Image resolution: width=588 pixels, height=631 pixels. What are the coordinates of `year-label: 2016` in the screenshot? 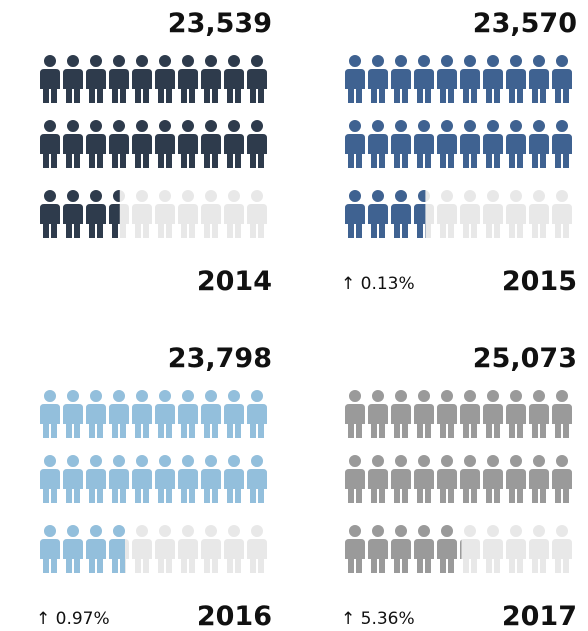 It's located at (234, 616).